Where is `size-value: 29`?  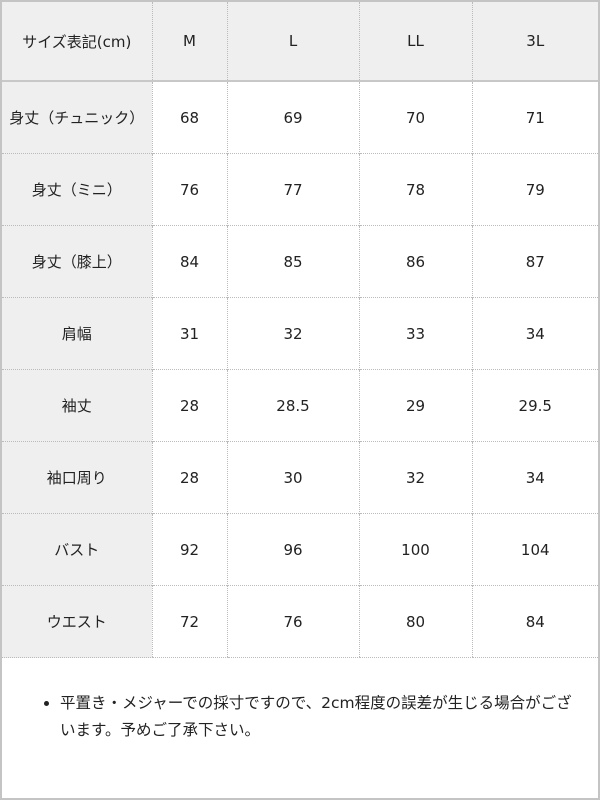
size-value: 29 is located at coordinates (415, 405).